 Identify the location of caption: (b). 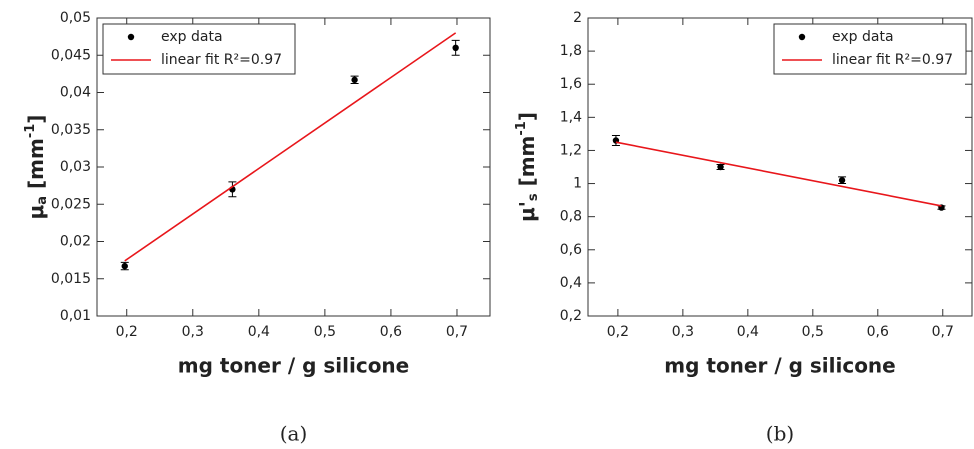
(780, 434).